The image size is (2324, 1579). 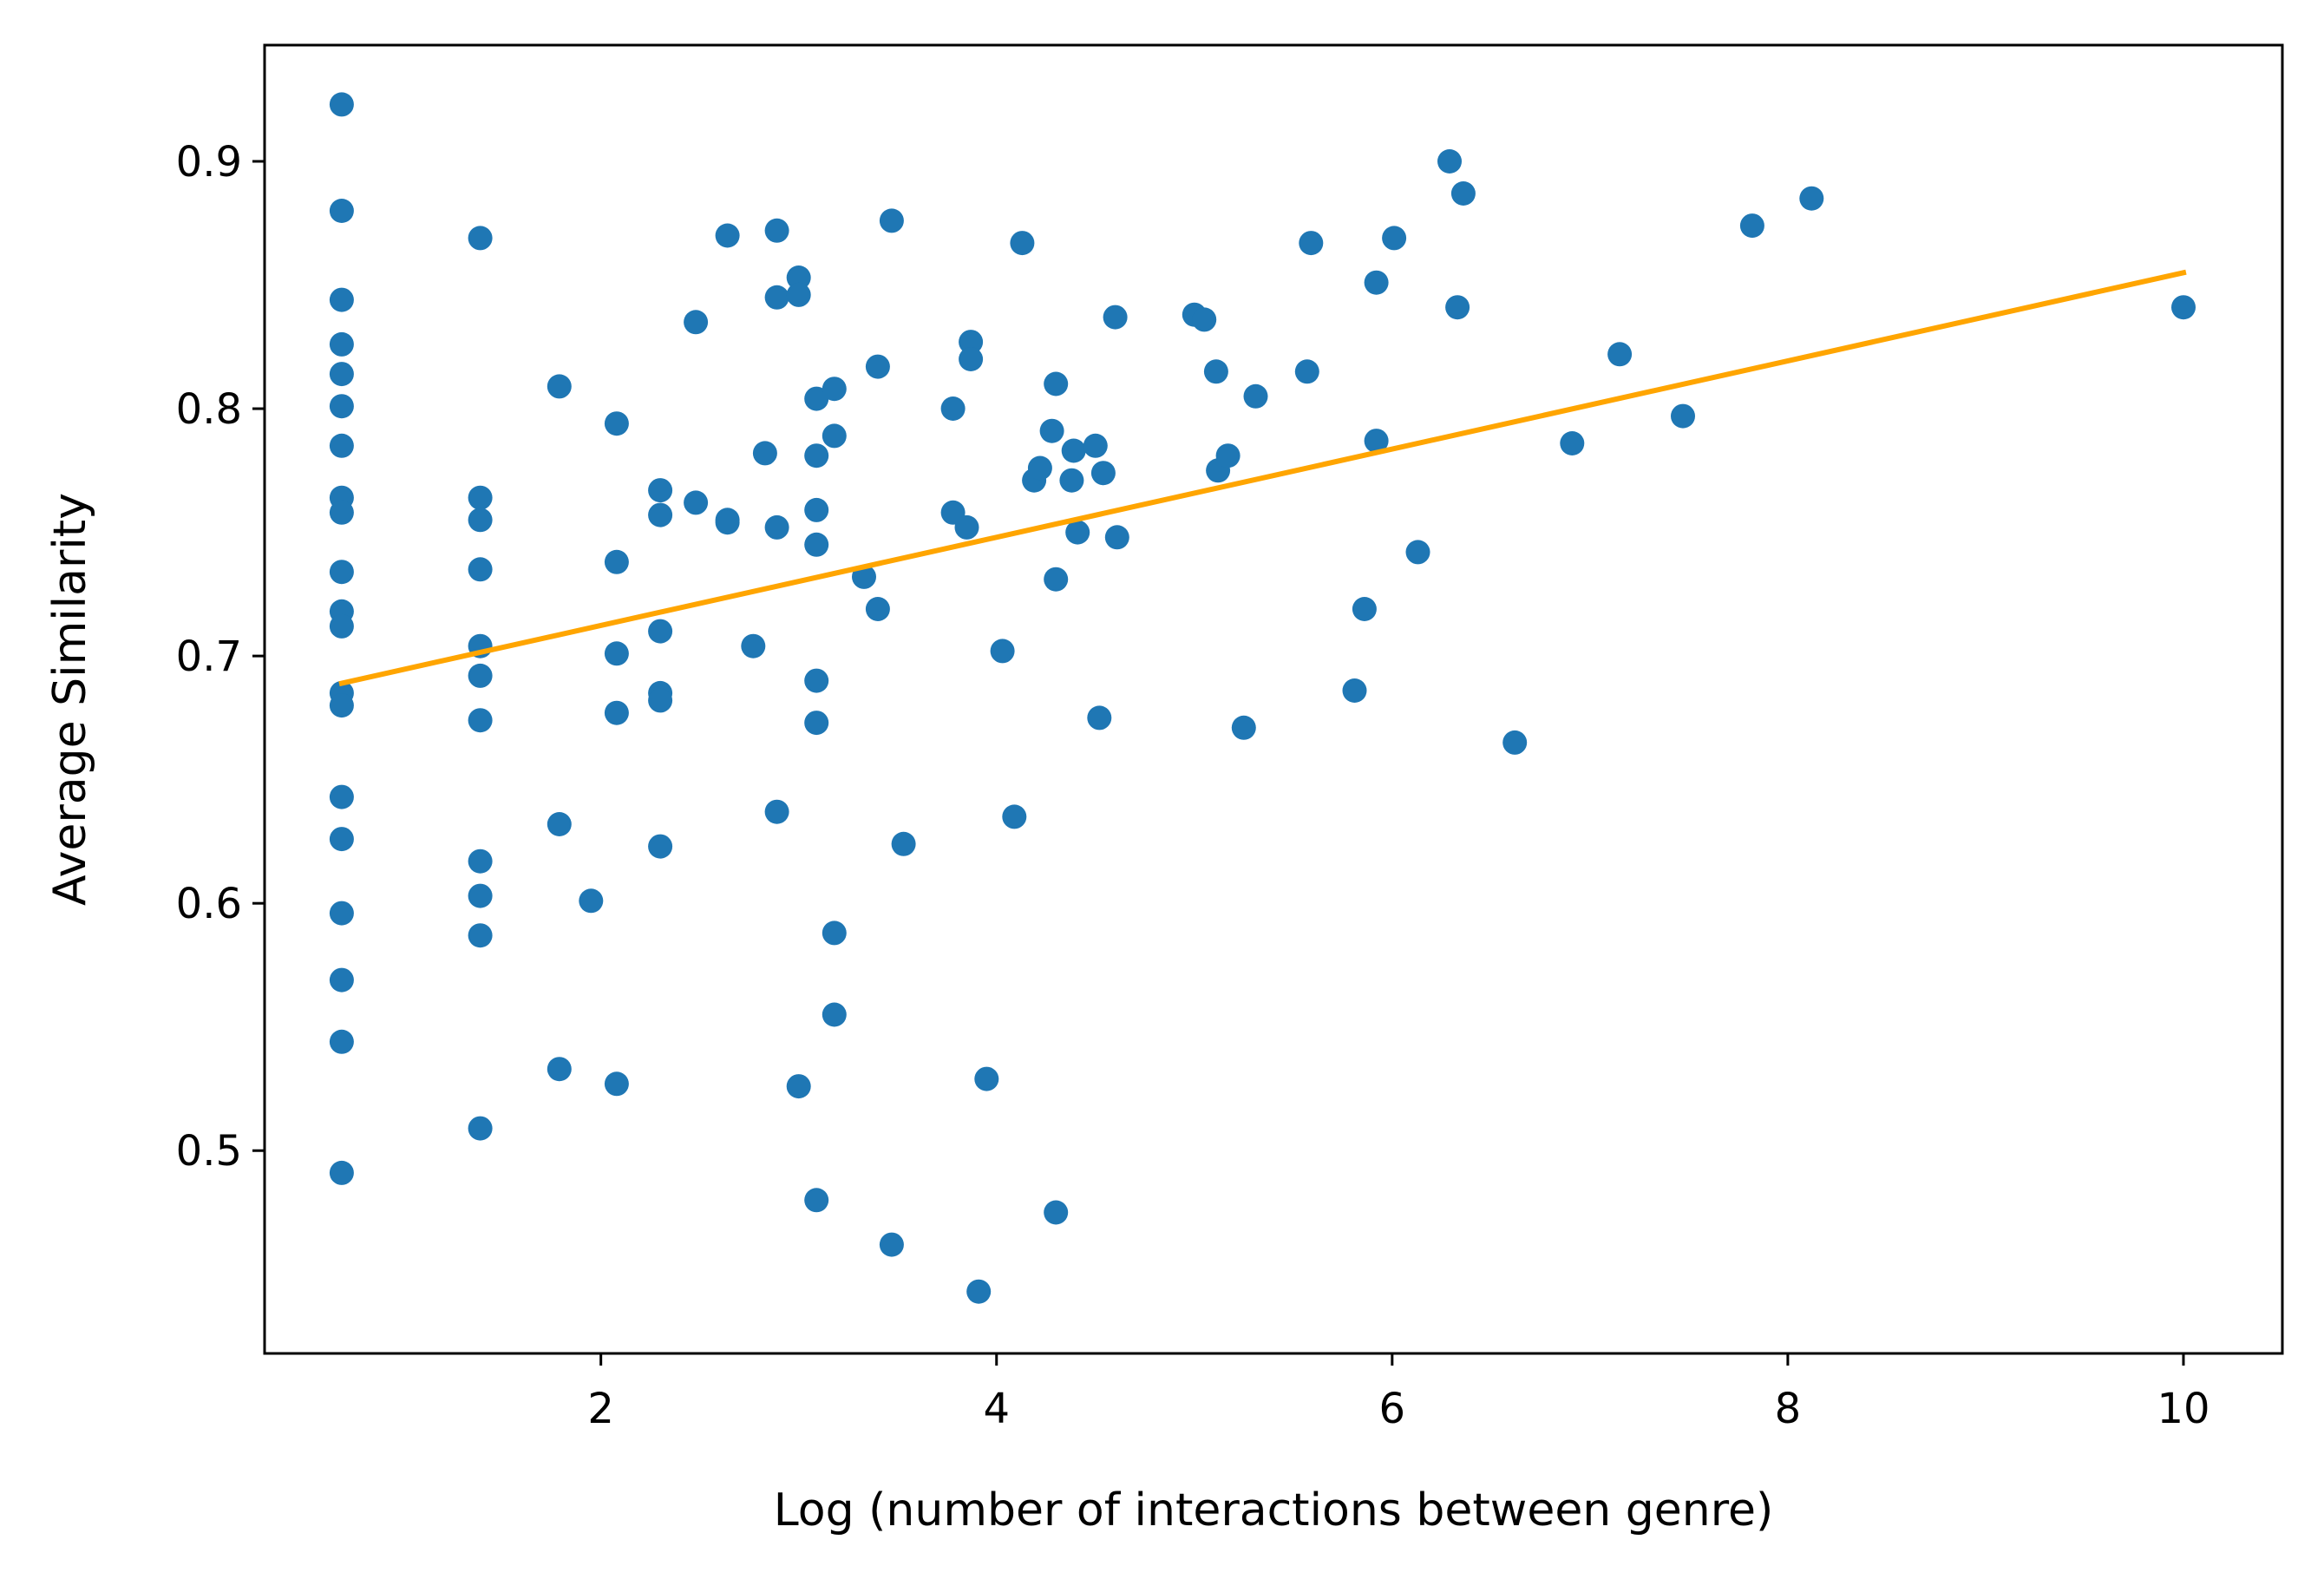 What do you see at coordinates (209, 904) in the screenshot?
I see `y-tick-label-1: 0.6` at bounding box center [209, 904].